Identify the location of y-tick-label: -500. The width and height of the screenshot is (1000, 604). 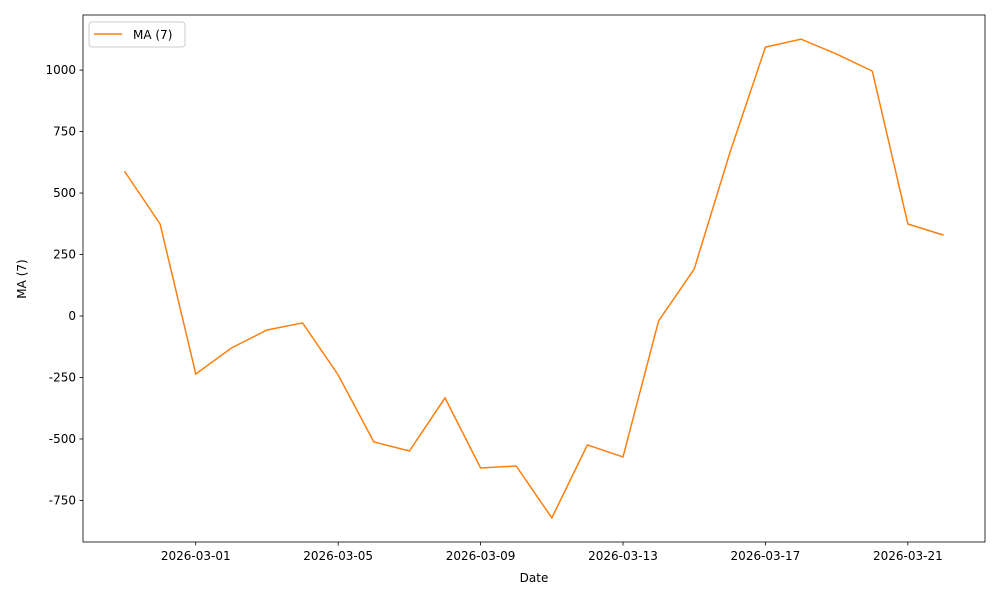
(62, 439).